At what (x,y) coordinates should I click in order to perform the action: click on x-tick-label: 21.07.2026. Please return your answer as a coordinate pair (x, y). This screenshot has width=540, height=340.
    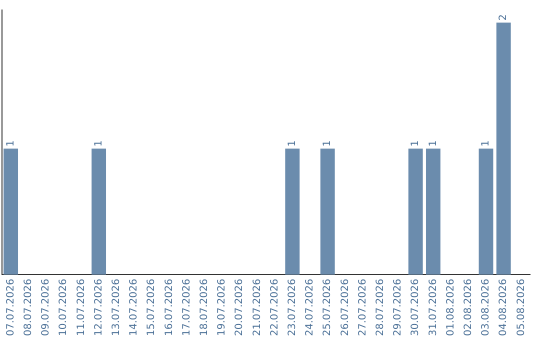
    Looking at the image, I should click on (257, 307).